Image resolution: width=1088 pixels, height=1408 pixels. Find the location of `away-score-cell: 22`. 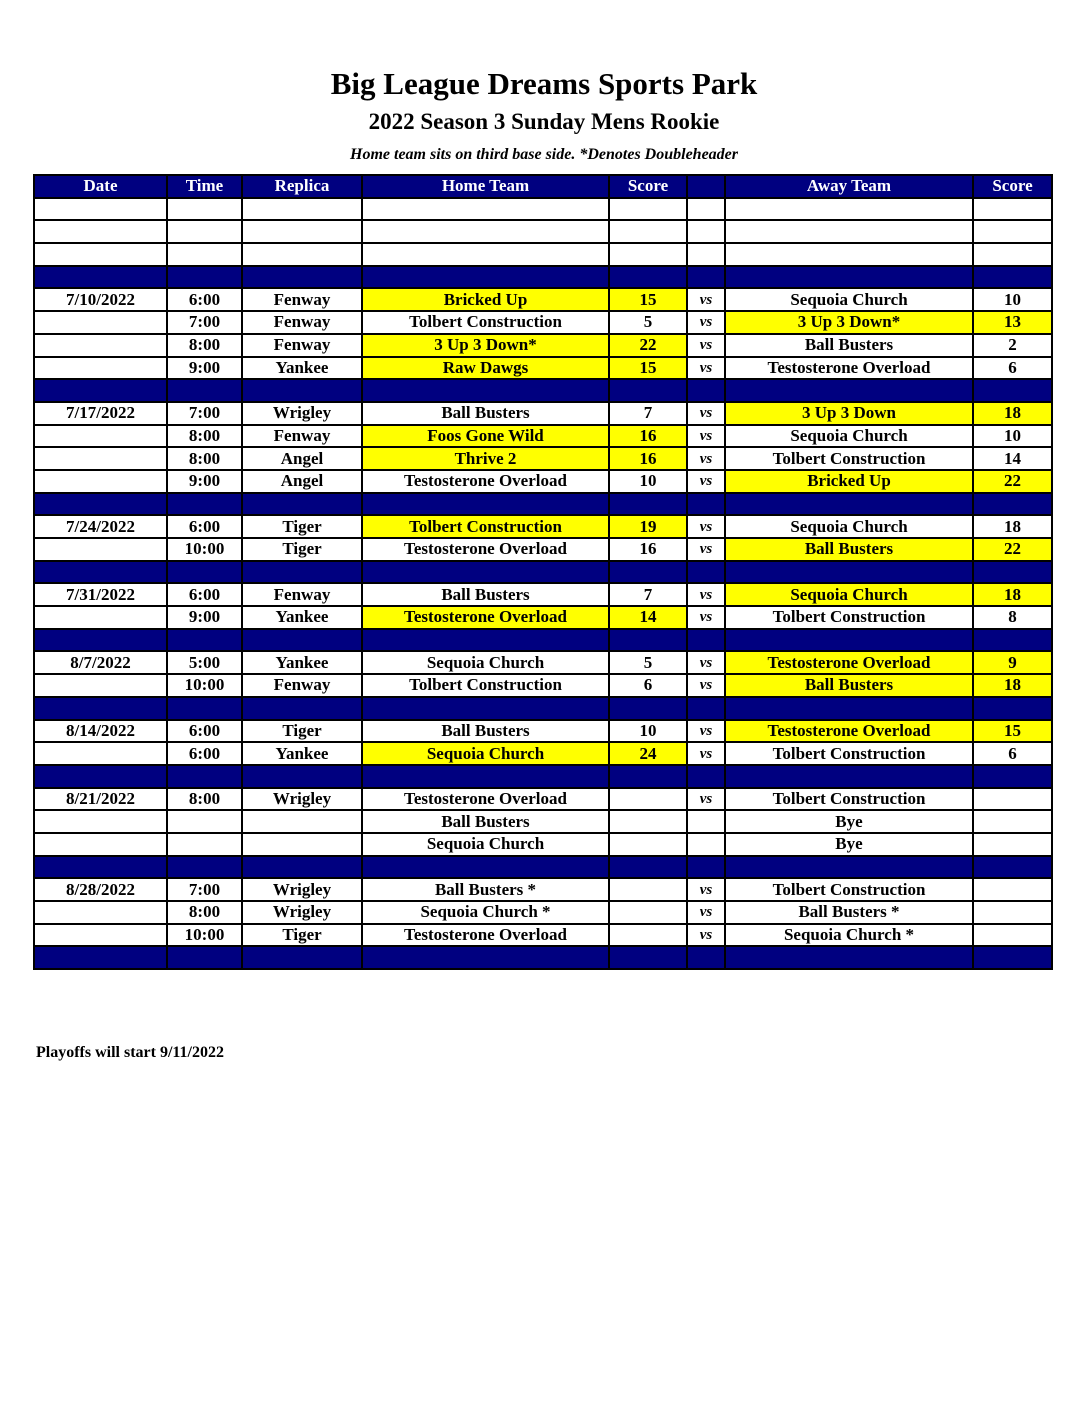

away-score-cell: 22 is located at coordinates (1012, 481).